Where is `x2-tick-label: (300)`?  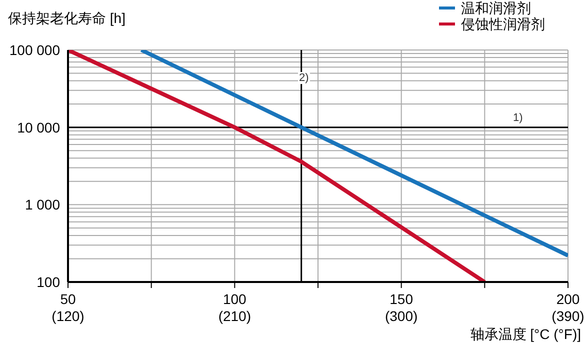 x2-tick-label: (300) is located at coordinates (401, 316).